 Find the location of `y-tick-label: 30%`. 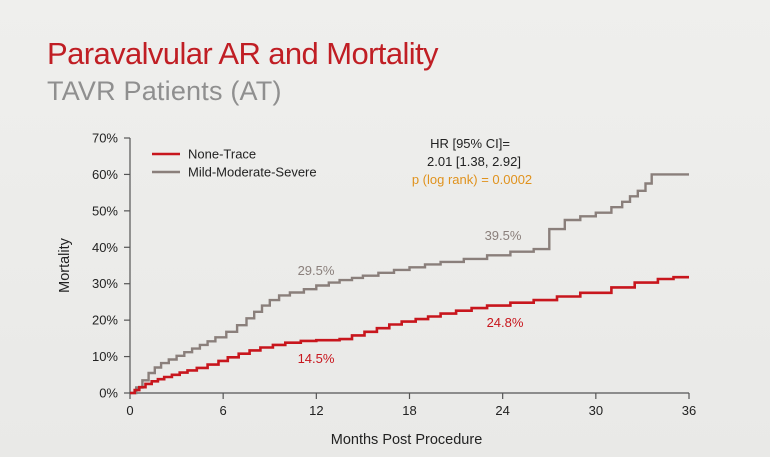

y-tick-label: 30% is located at coordinates (105, 283).